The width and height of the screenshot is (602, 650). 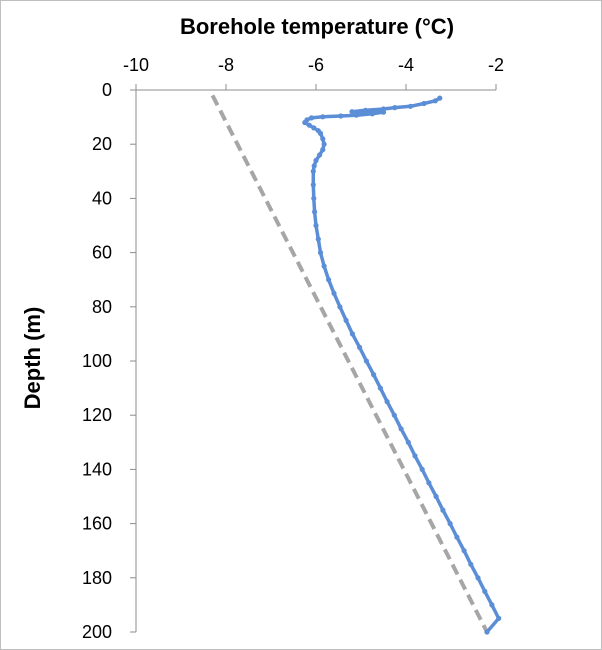 I want to click on y-tick-label: 200, so click(x=97, y=632).